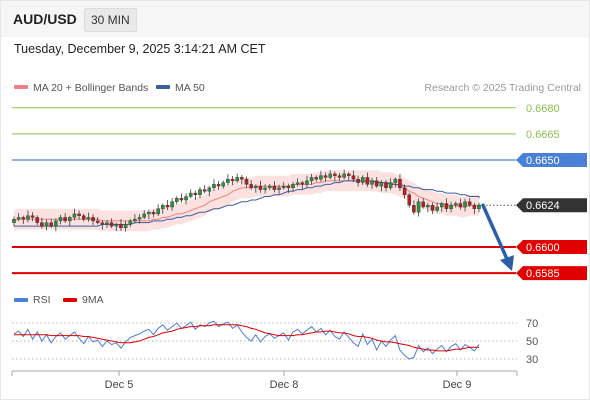 The height and width of the screenshot is (400, 590). I want to click on rsi-level-label-50: 50, so click(532, 342).